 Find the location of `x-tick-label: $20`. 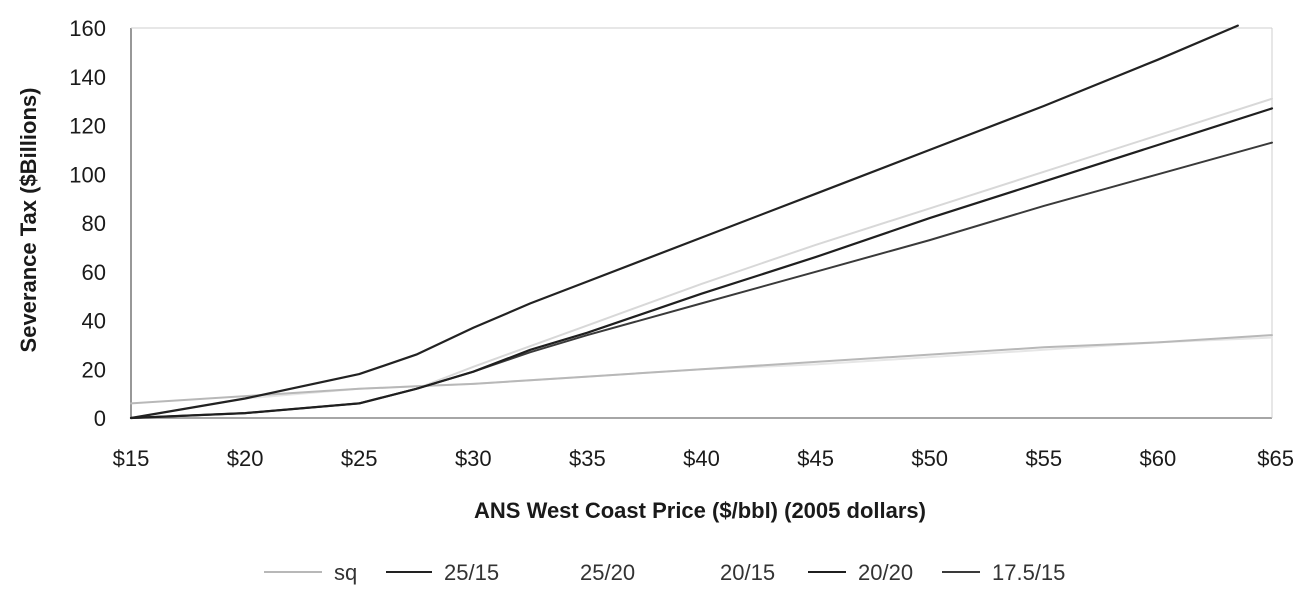

x-tick-label: $20 is located at coordinates (245, 458).